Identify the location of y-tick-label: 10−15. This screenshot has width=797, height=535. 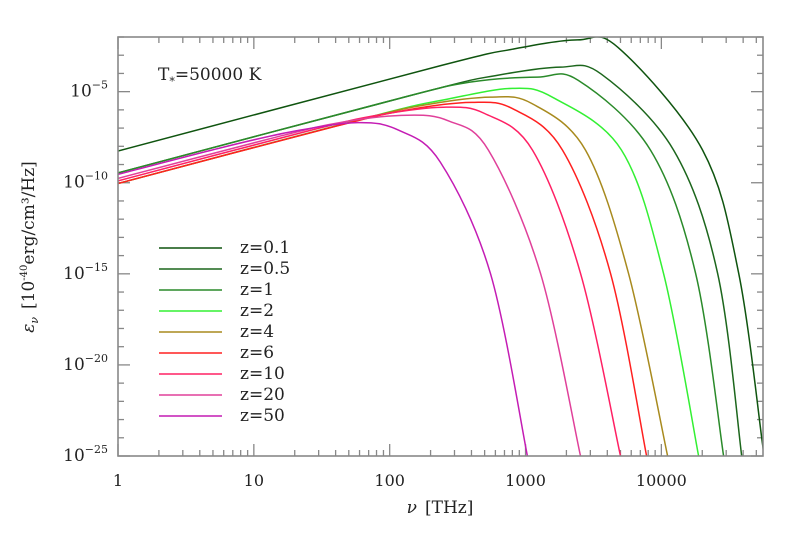
(85, 272).